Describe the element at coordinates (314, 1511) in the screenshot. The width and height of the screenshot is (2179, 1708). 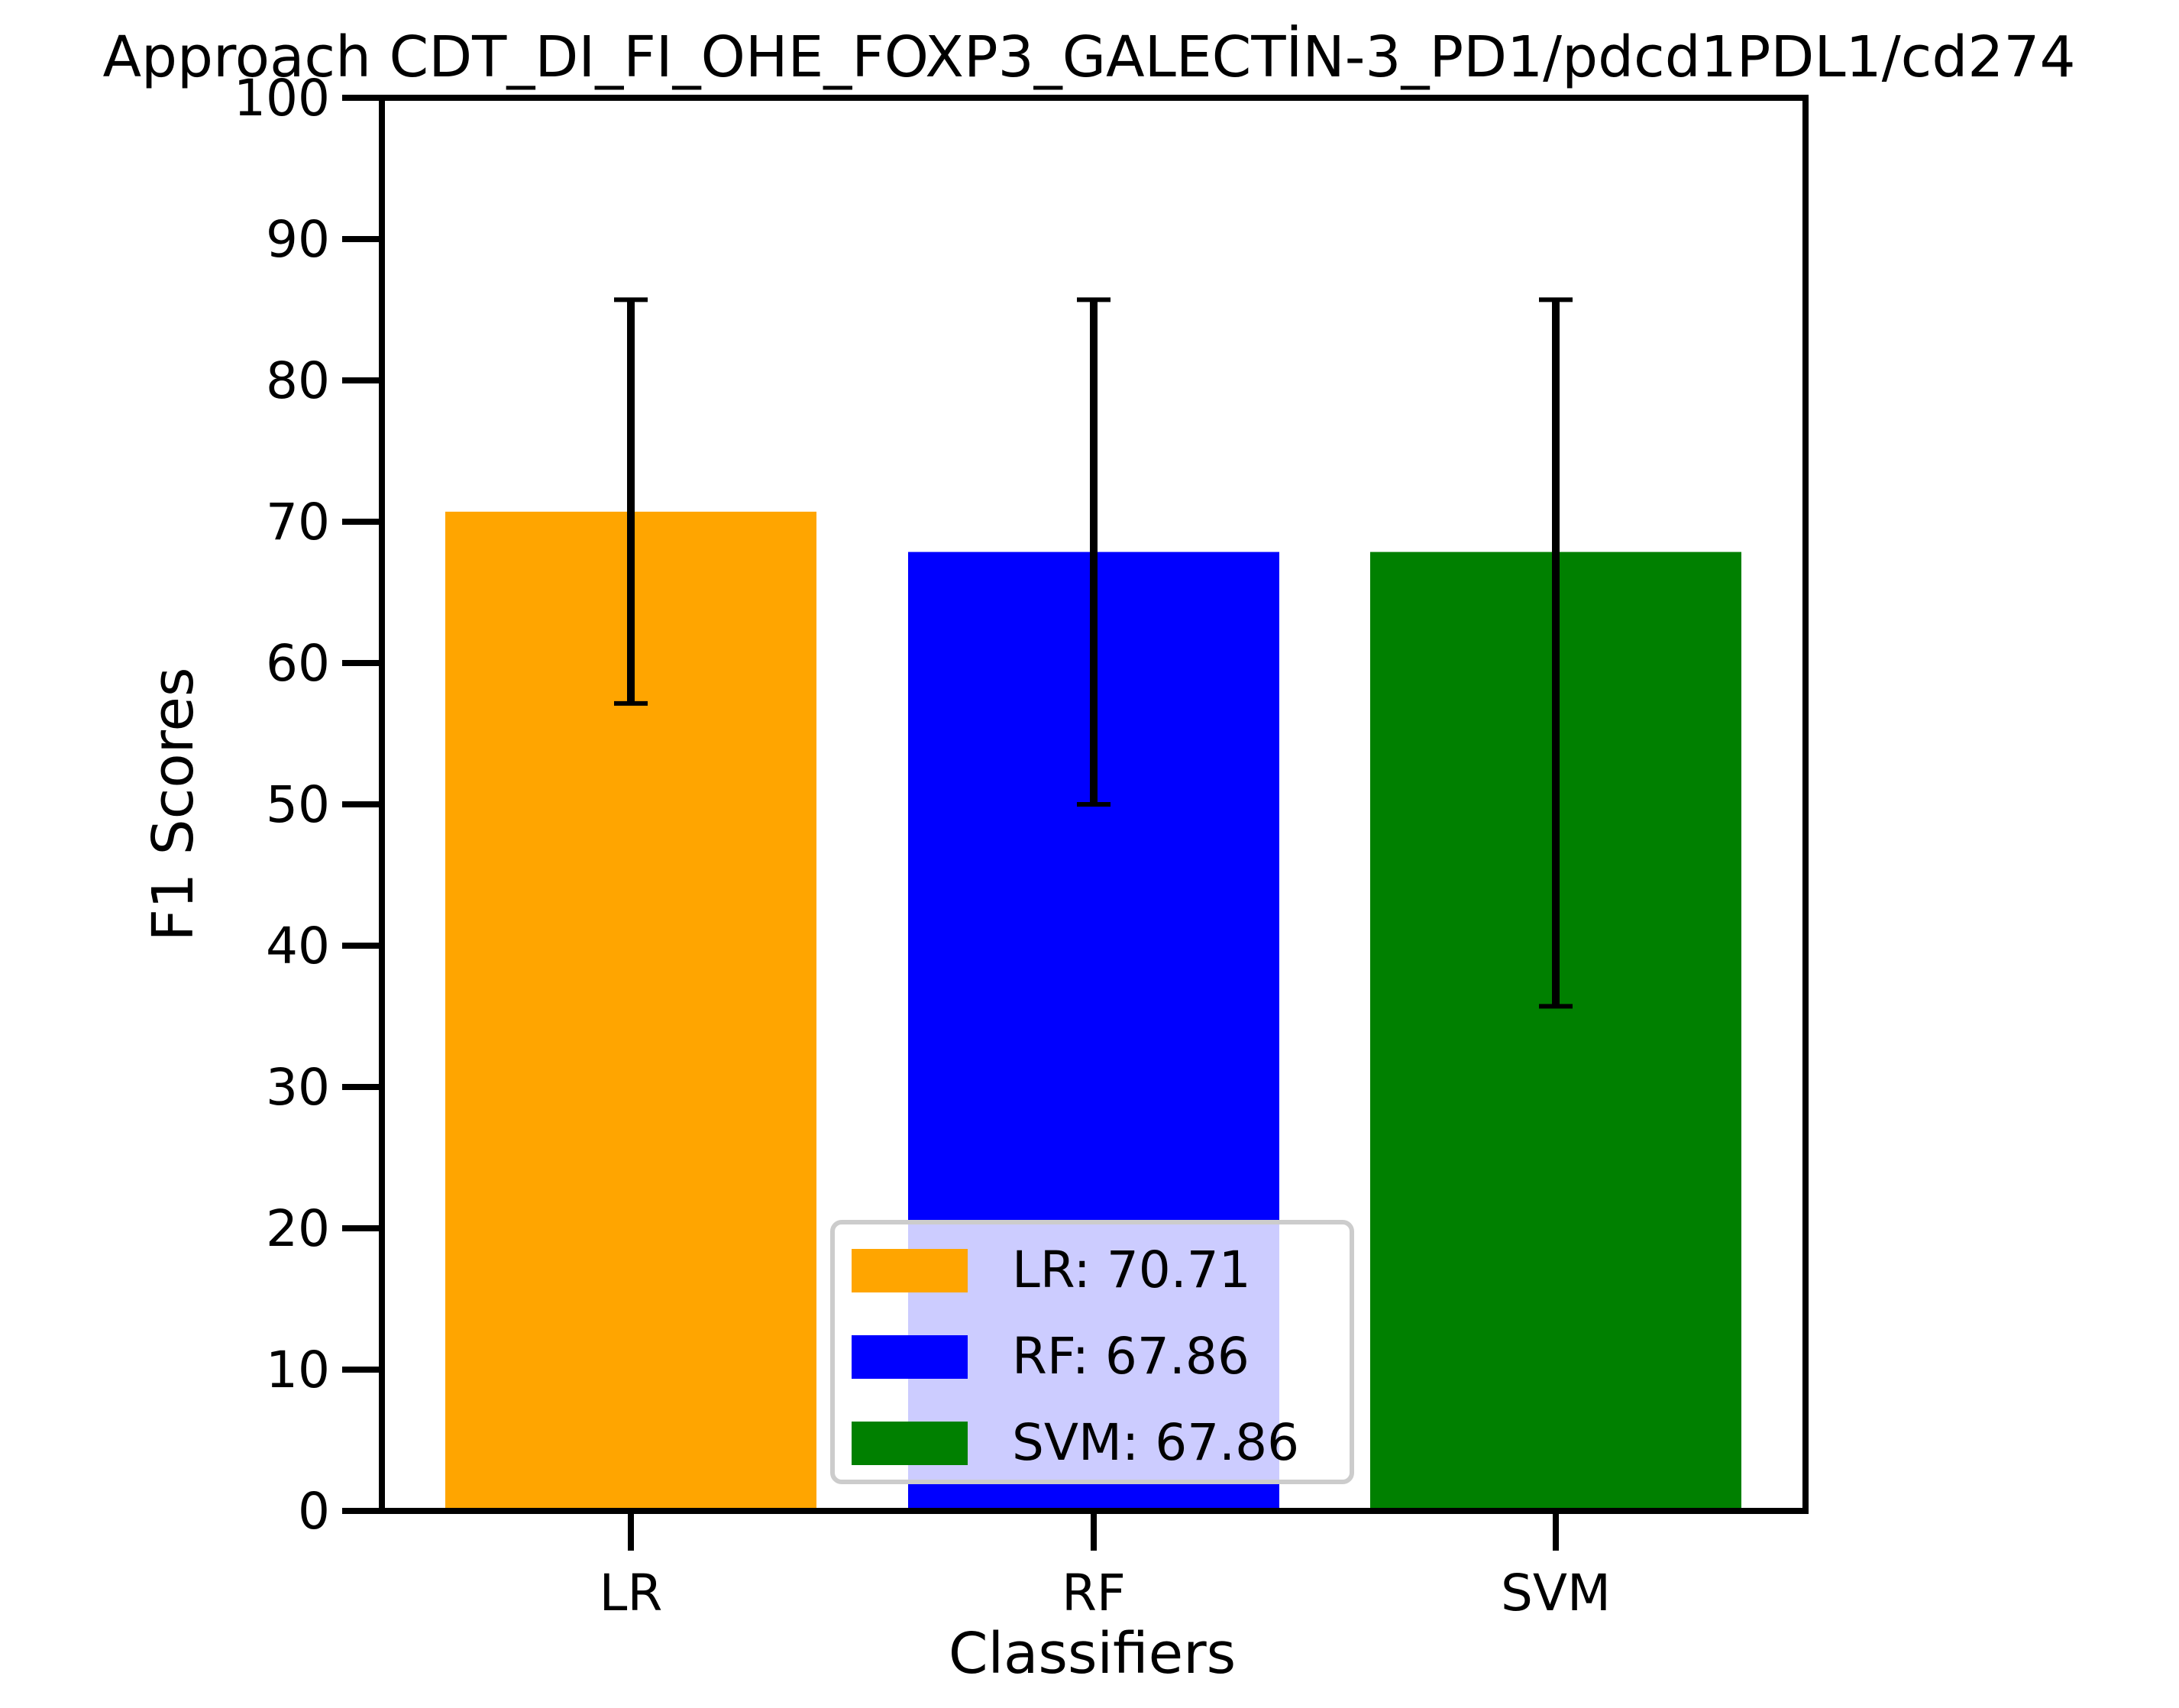
I see `y-tick-label: 0` at that location.